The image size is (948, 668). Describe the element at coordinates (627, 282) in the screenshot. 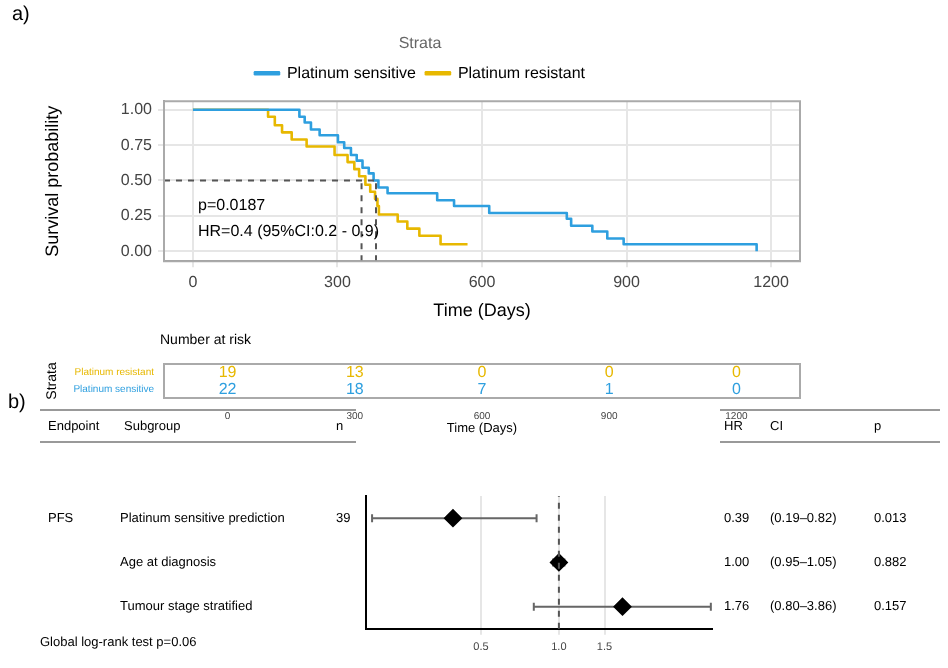

I see `x-tick-label: 900` at that location.